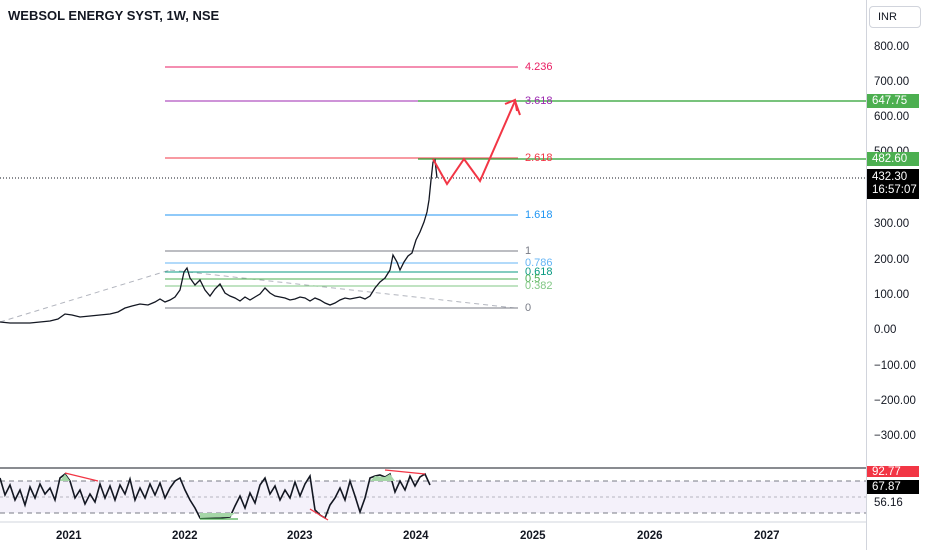 This screenshot has width=932, height=550. Describe the element at coordinates (885, 330) in the screenshot. I see `price-tick: 0.00` at that location.